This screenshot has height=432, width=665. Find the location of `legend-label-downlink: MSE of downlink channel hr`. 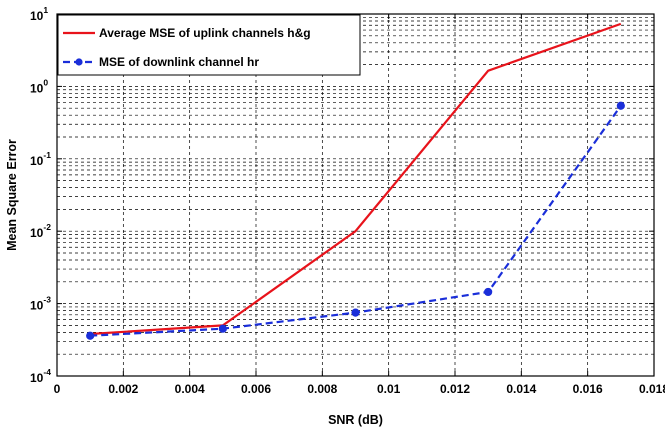

legend-label-downlink: MSE of downlink channel hr is located at coordinates (179, 62).